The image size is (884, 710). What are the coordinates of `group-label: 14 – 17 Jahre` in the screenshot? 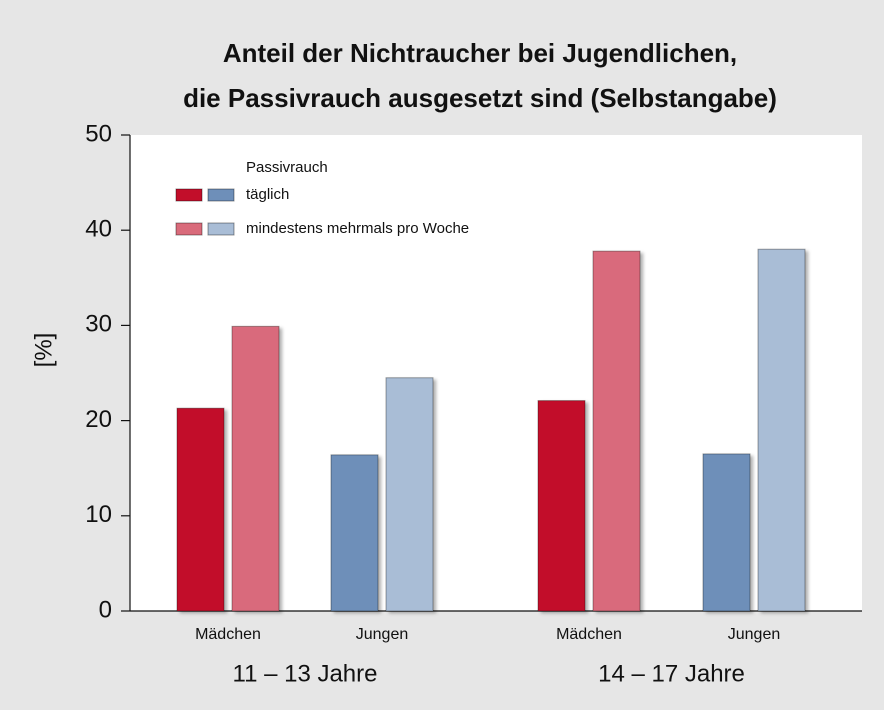 It's located at (671, 673).